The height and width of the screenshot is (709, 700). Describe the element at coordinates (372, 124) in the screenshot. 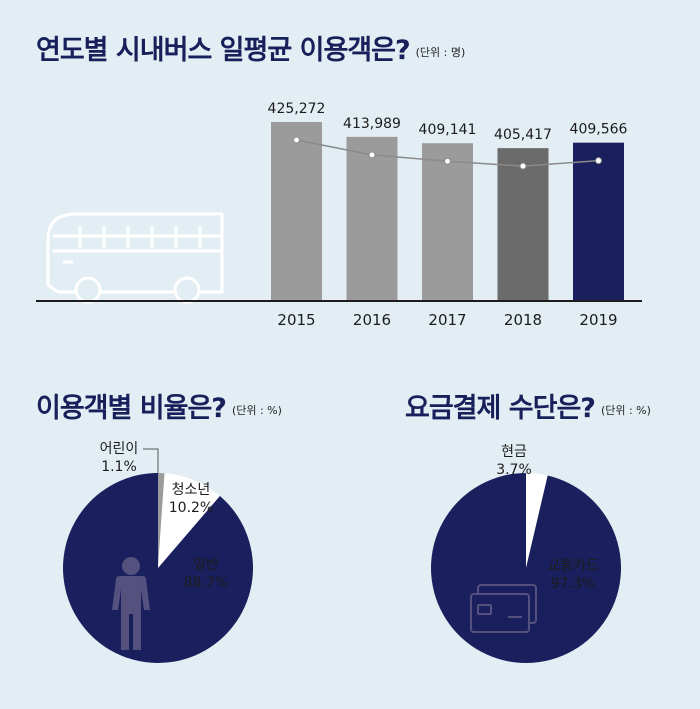

I see `value-label: 413,989` at that location.